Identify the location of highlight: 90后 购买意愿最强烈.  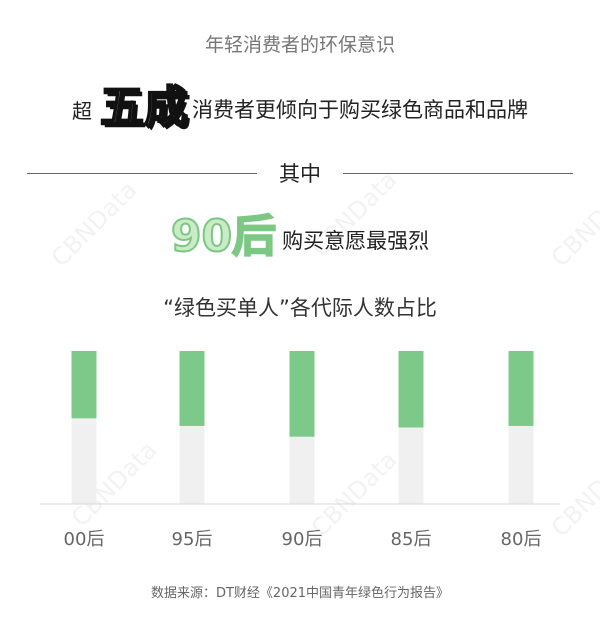
(300, 236).